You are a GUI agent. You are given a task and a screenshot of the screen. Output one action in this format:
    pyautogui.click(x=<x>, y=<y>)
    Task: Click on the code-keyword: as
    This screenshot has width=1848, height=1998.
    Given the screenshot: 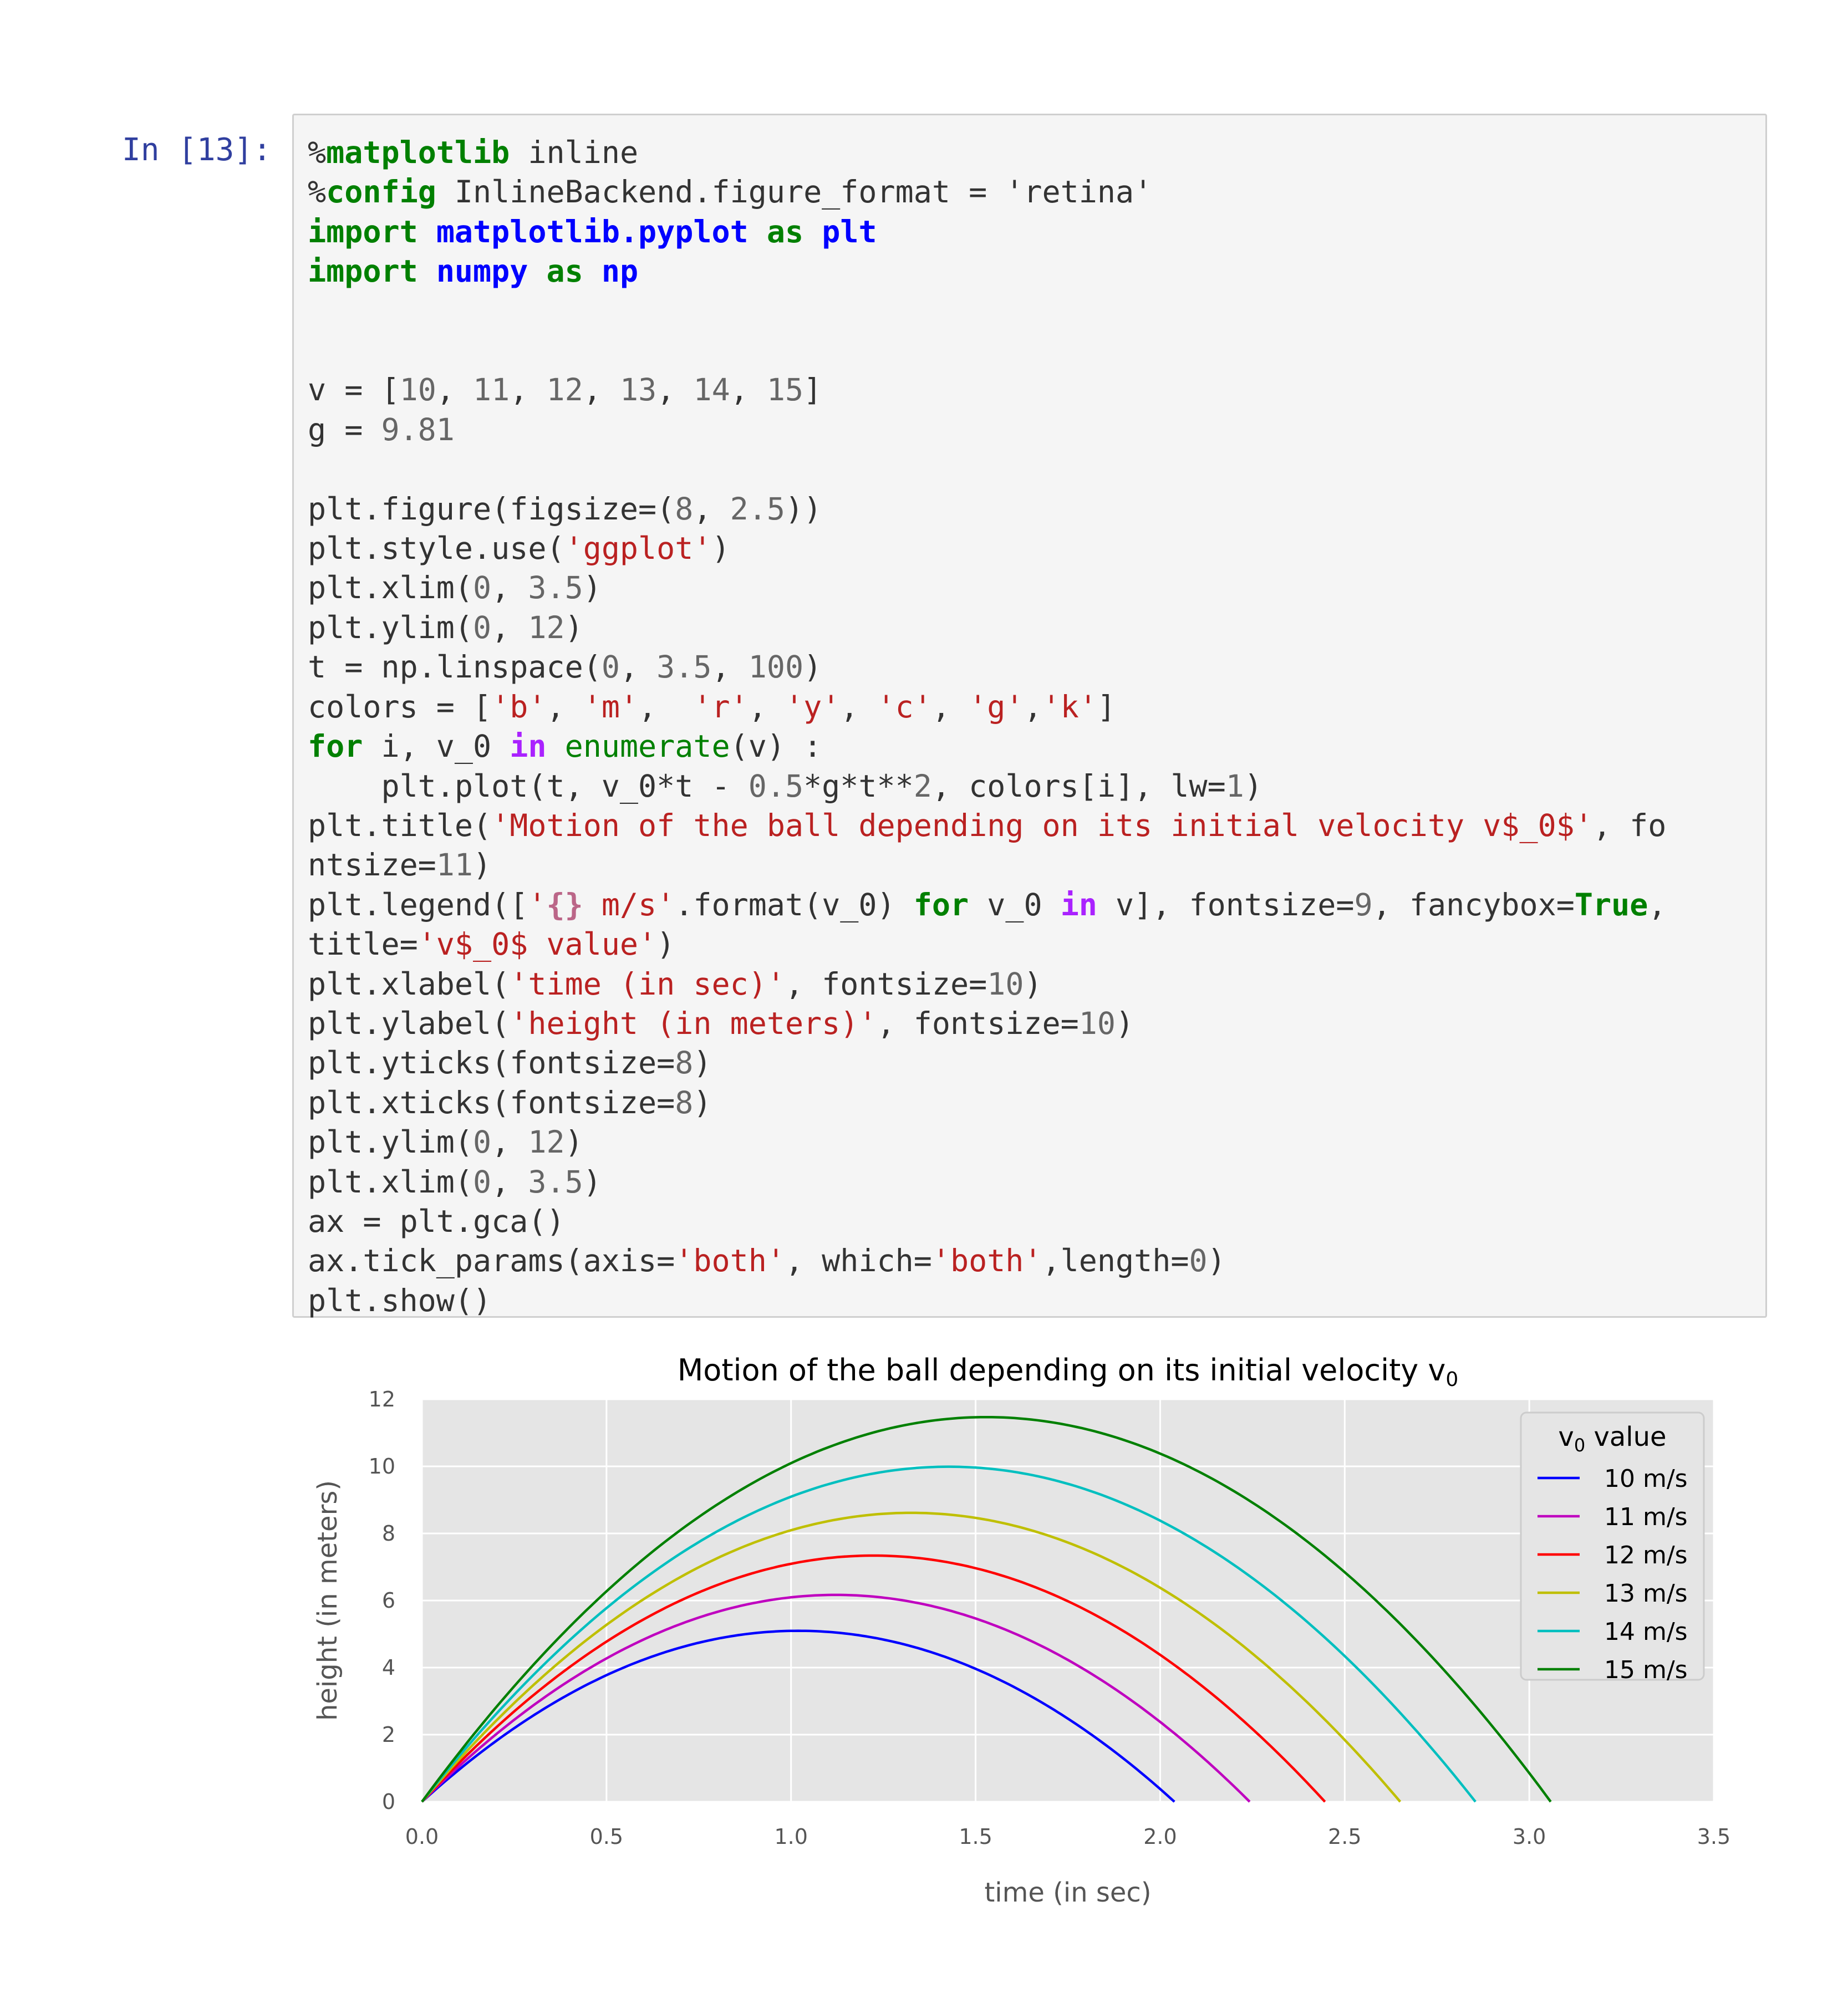 What is the action you would take?
    pyautogui.click(x=565, y=271)
    